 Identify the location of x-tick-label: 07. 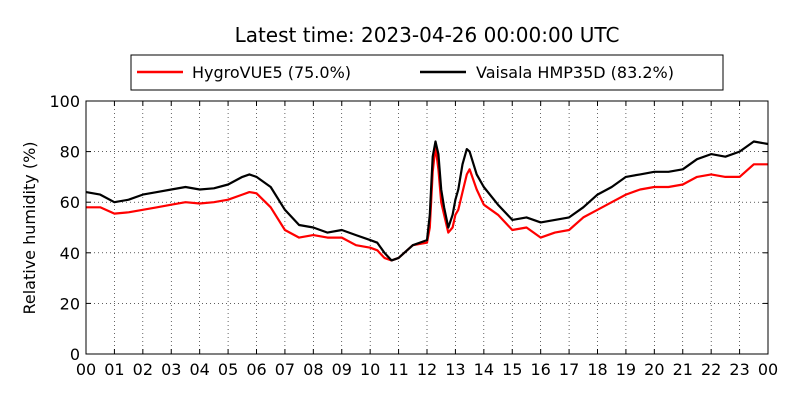
(285, 369).